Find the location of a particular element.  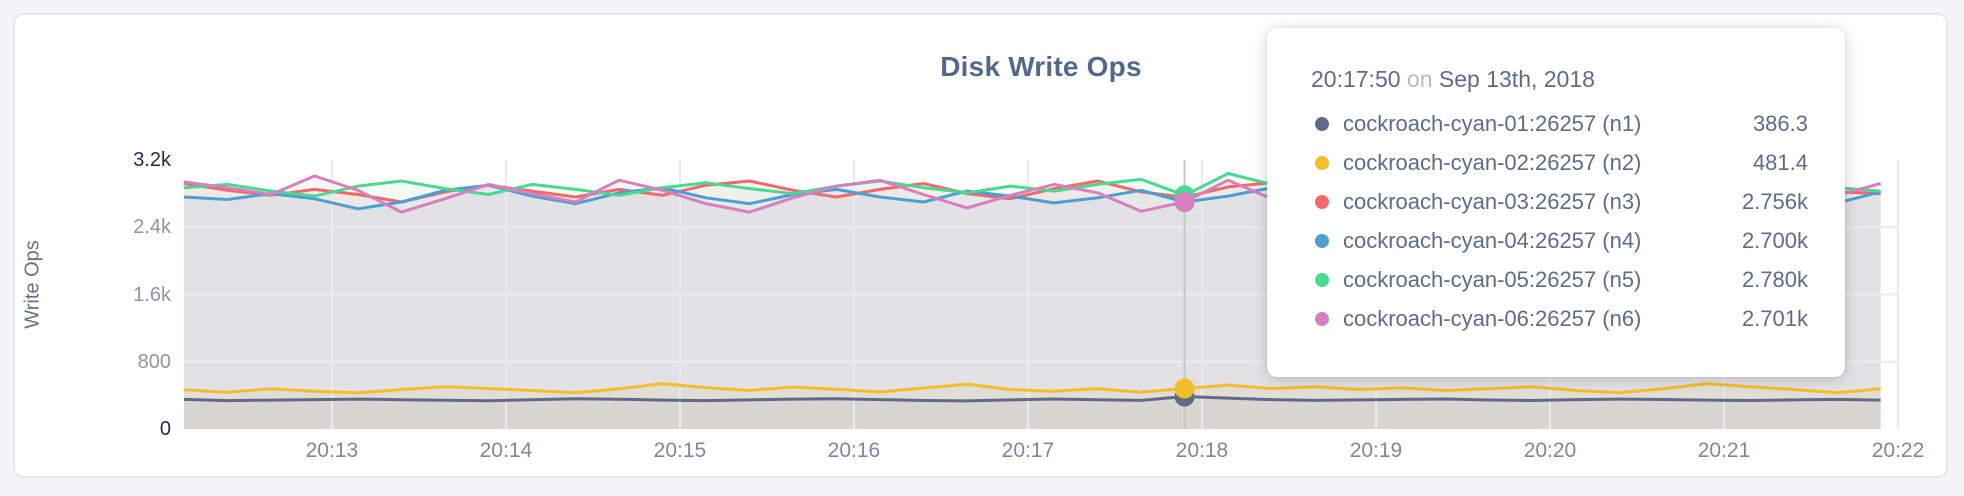

series-area-n2 is located at coordinates (1032, 406).